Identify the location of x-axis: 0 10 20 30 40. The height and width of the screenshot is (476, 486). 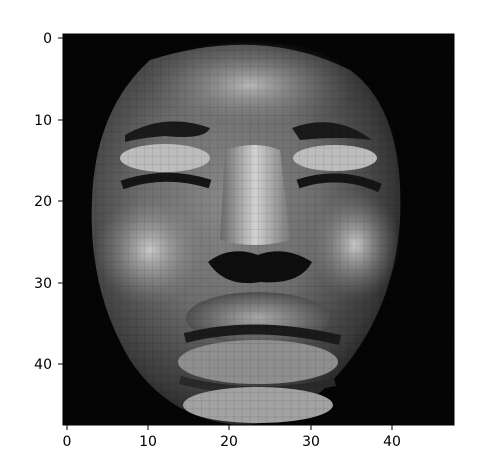
(232, 437).